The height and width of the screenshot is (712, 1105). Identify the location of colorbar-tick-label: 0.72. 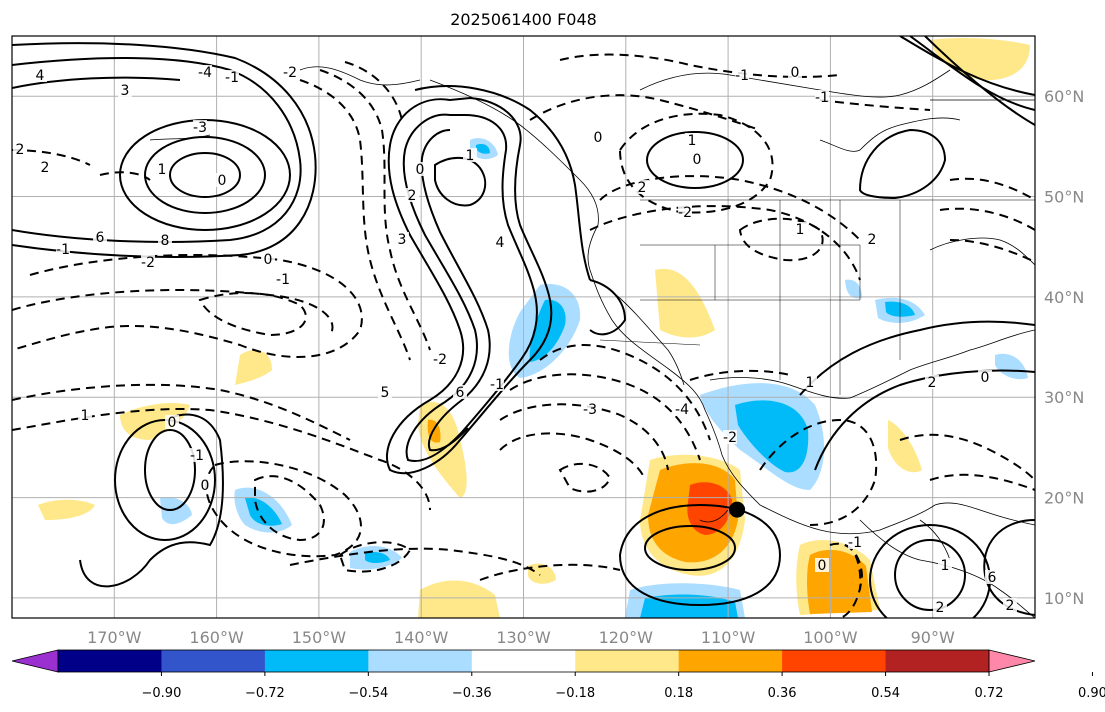
(989, 693).